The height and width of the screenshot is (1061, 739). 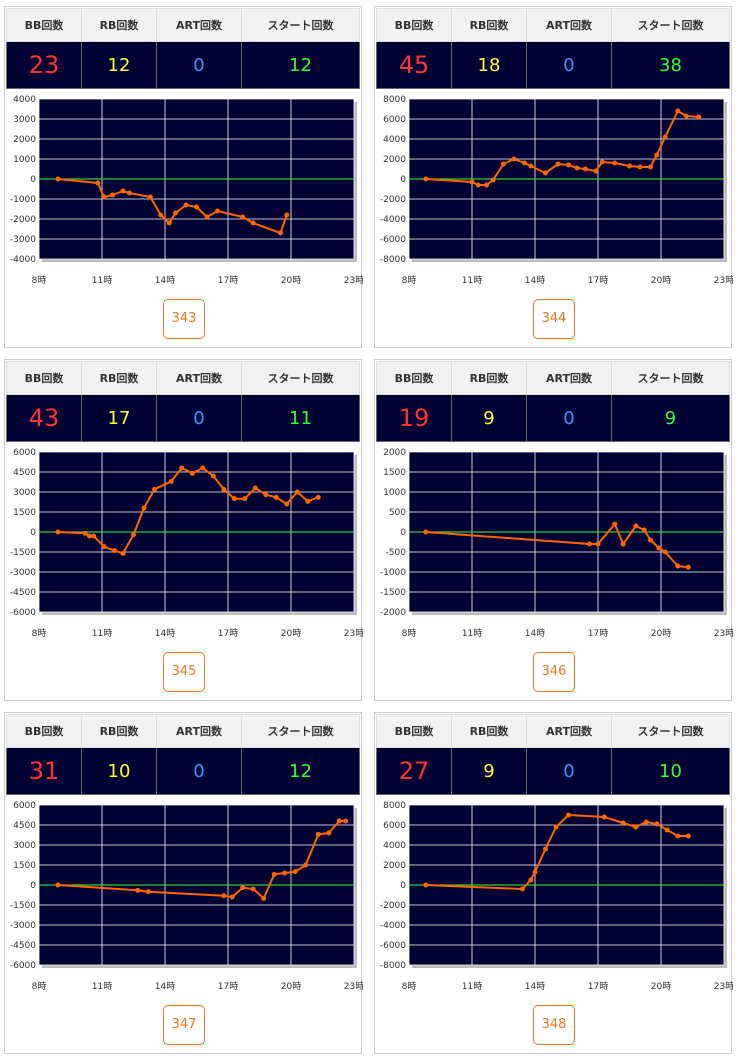 I want to click on y-tick-label: 1000, so click(x=394, y=493).